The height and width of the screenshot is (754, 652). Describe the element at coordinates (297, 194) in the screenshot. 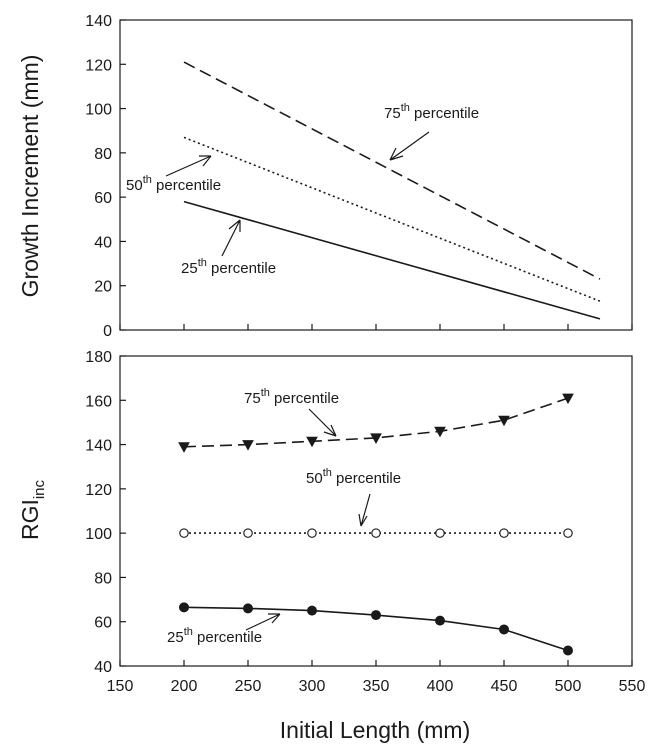

I see `top-annotation-arrows` at that location.